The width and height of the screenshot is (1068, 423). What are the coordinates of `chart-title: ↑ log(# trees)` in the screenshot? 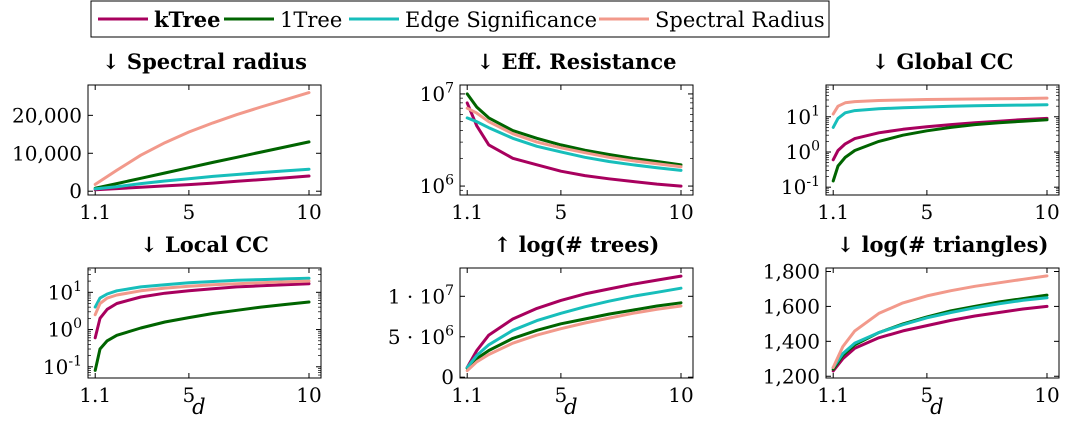 It's located at (577, 244).